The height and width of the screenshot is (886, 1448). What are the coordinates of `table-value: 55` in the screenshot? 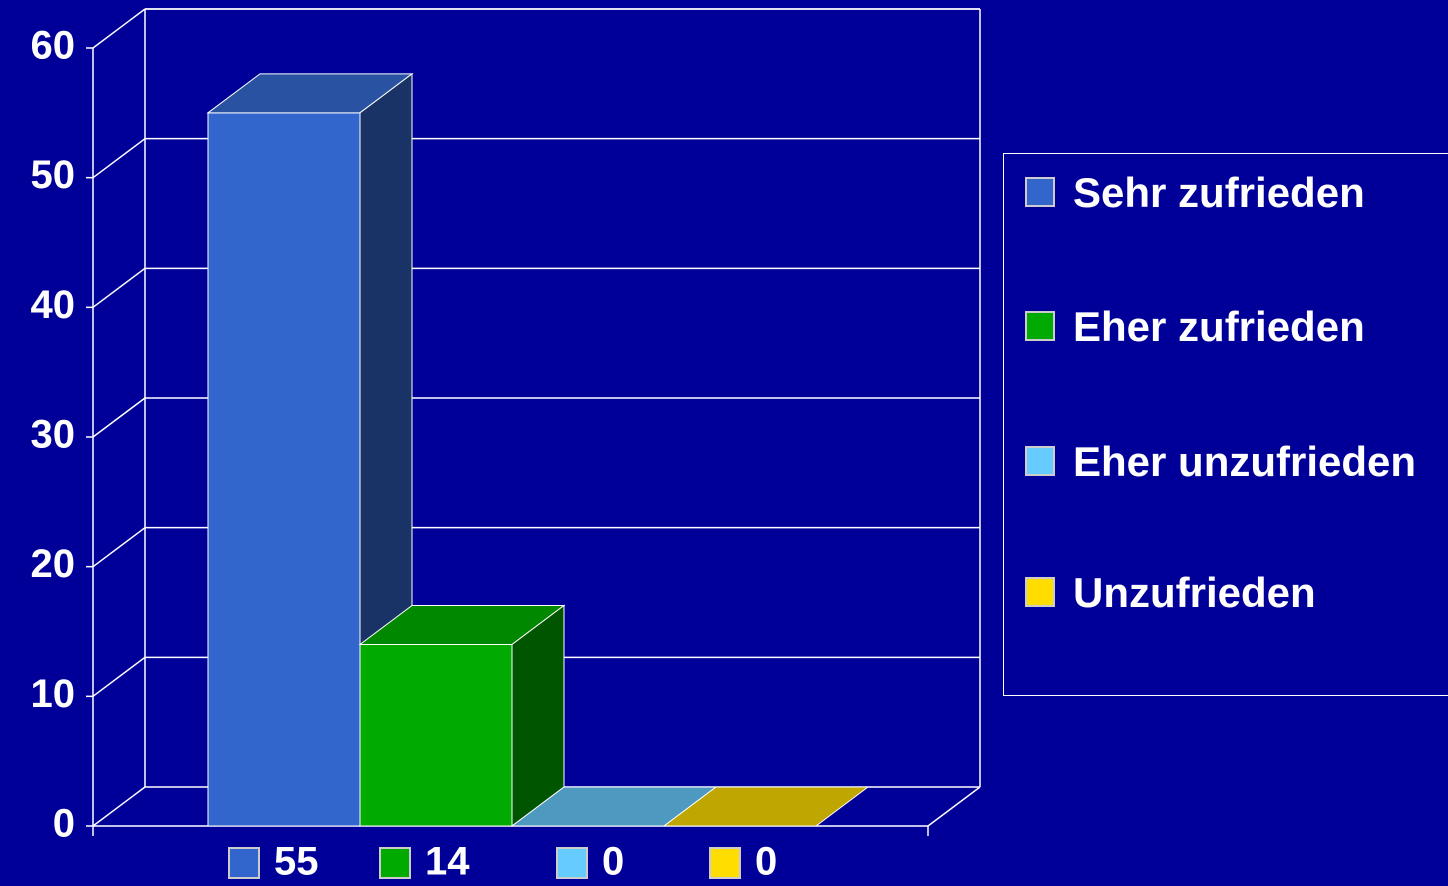 It's located at (296, 862).